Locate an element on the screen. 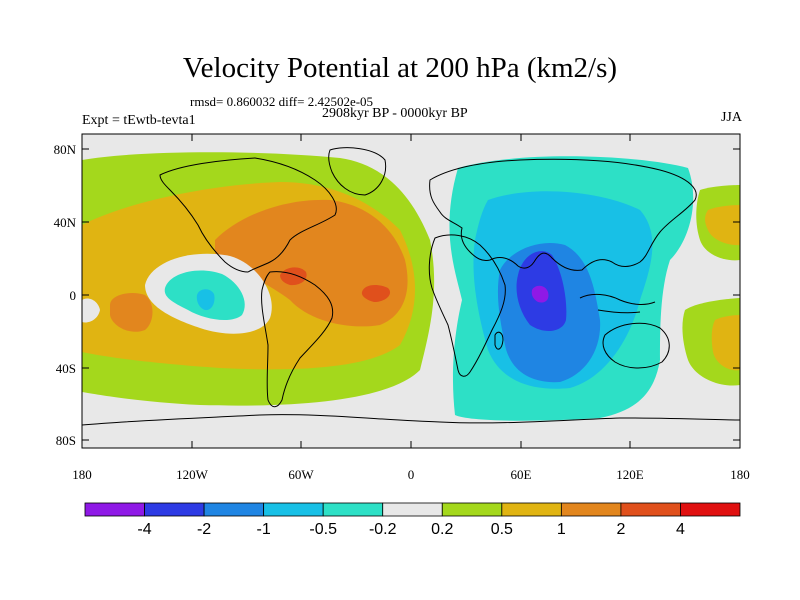 This screenshot has width=800, height=600. colorbar: -4 -2 -1 -0.5 -0.2 0.2 0.5 1 2 4 is located at coordinates (412, 520).